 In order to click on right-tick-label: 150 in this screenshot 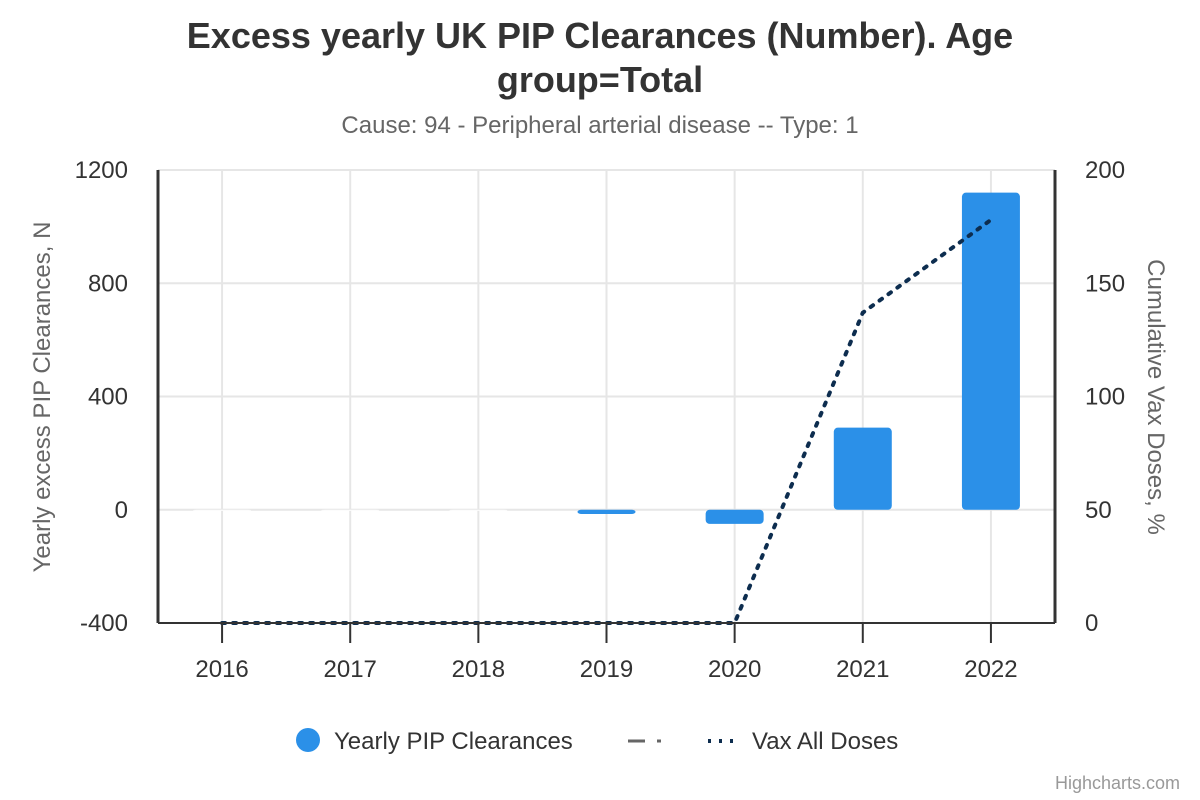, I will do `click(1105, 283)`.